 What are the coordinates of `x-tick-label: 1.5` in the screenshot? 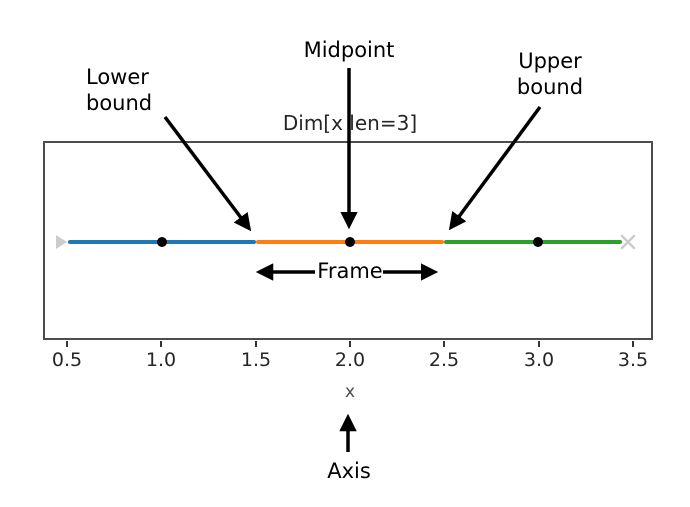 It's located at (256, 360).